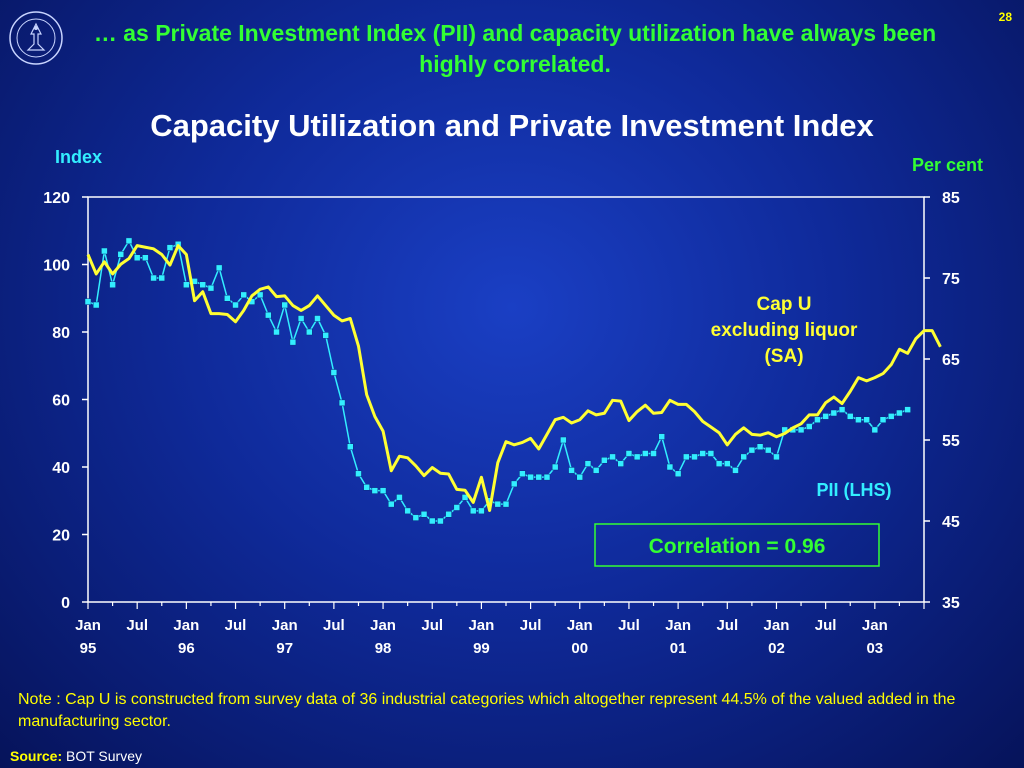 The width and height of the screenshot is (1024, 768). What do you see at coordinates (383, 648) in the screenshot?
I see `x-axis-tick-label-year: 98` at bounding box center [383, 648].